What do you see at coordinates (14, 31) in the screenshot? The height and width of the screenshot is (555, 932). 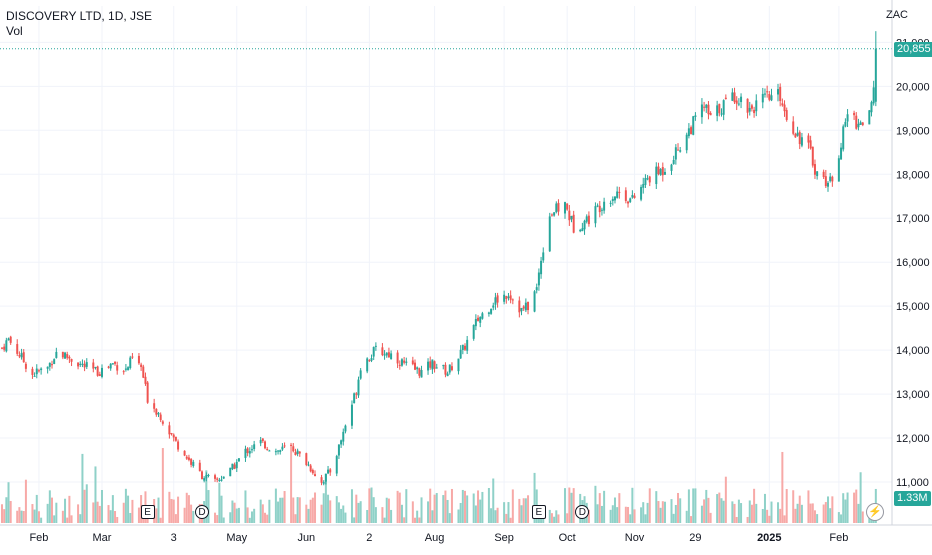 I see `volume-legend: Vol` at bounding box center [14, 31].